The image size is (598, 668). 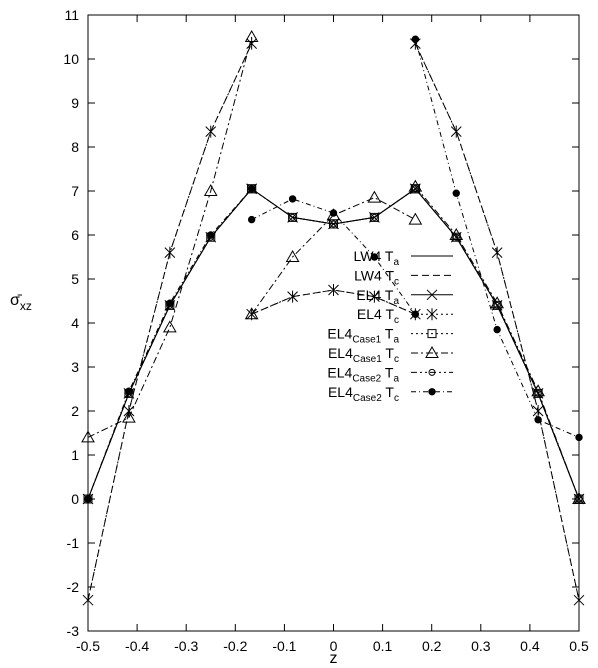 What do you see at coordinates (75, 367) in the screenshot?
I see `y-tick-label: 3` at bounding box center [75, 367].